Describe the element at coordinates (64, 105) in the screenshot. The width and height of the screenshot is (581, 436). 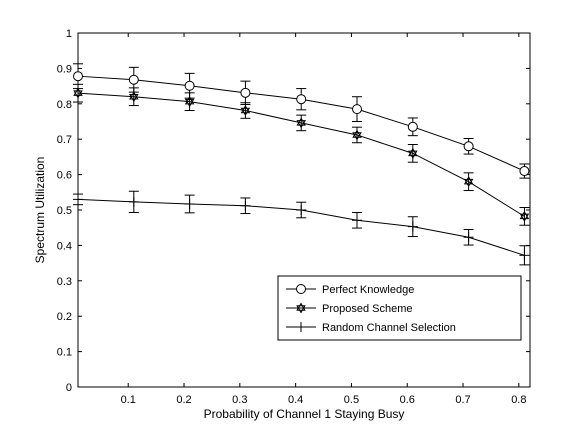
I see `y-tick-label: 0.8` at that location.